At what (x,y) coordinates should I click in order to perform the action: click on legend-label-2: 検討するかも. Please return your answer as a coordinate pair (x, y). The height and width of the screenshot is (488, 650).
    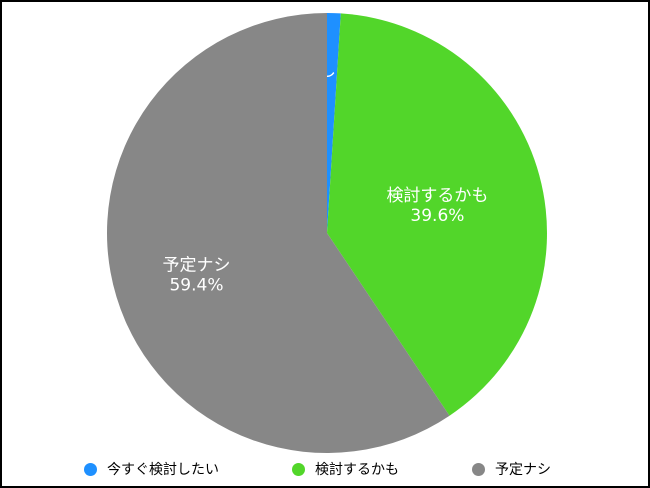
    Looking at the image, I should click on (357, 470).